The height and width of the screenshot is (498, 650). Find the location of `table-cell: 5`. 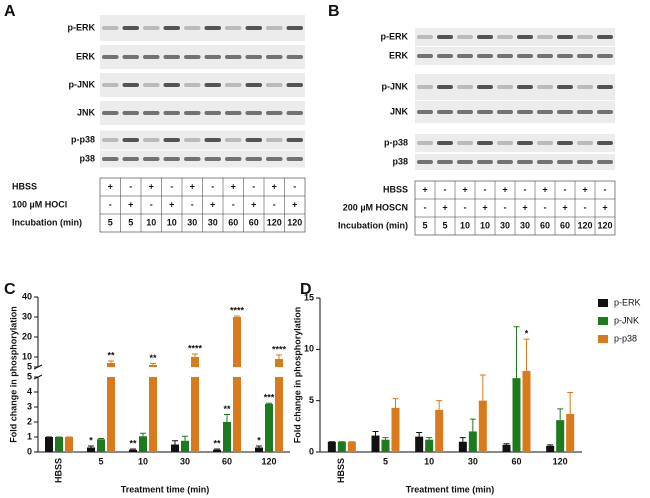

table-cell: 5 is located at coordinates (424, 225).